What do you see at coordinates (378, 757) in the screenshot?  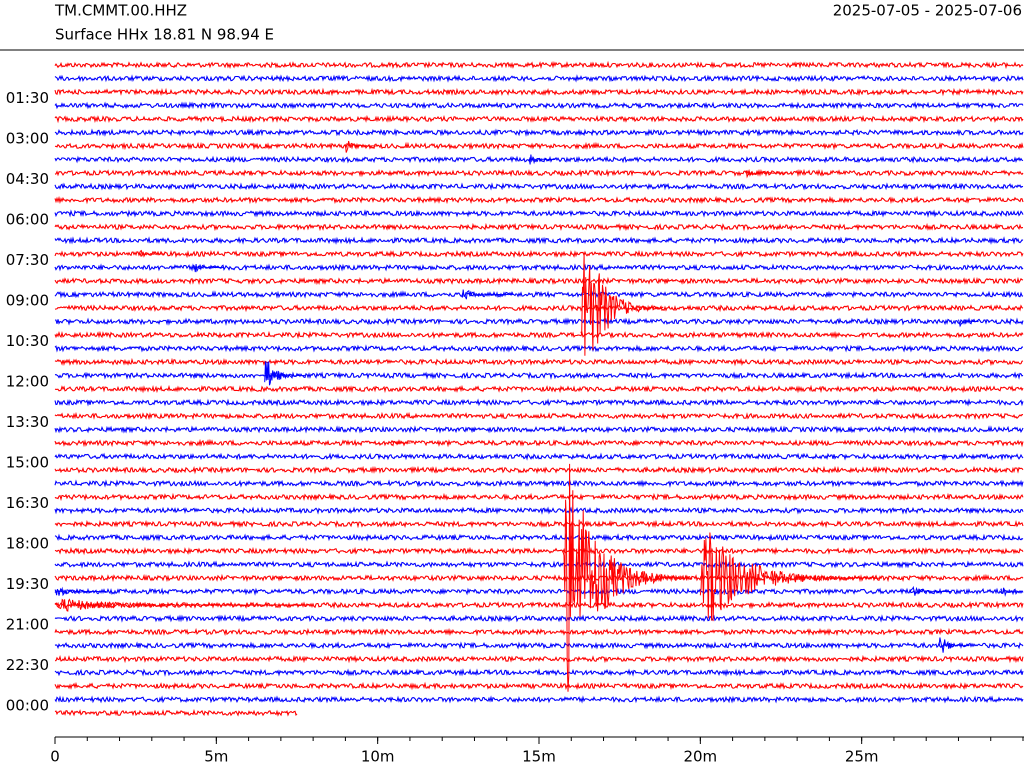 I see `x-tick-label: 10m` at bounding box center [378, 757].